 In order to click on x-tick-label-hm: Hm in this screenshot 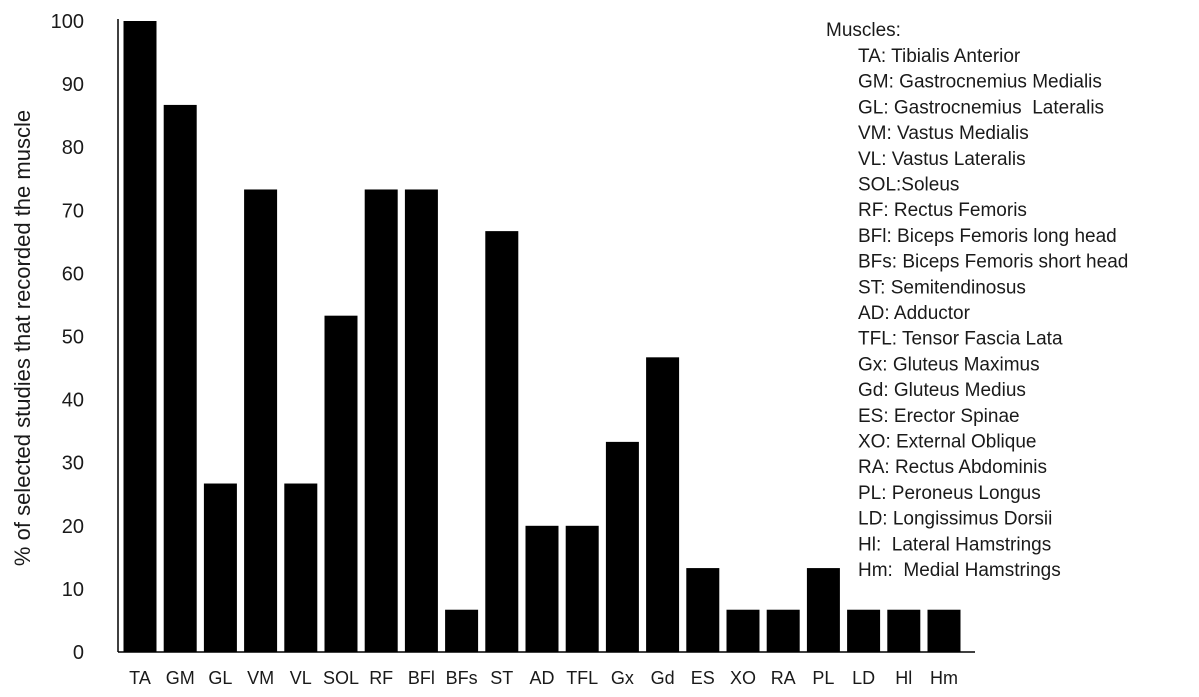, I will do `click(944, 678)`.